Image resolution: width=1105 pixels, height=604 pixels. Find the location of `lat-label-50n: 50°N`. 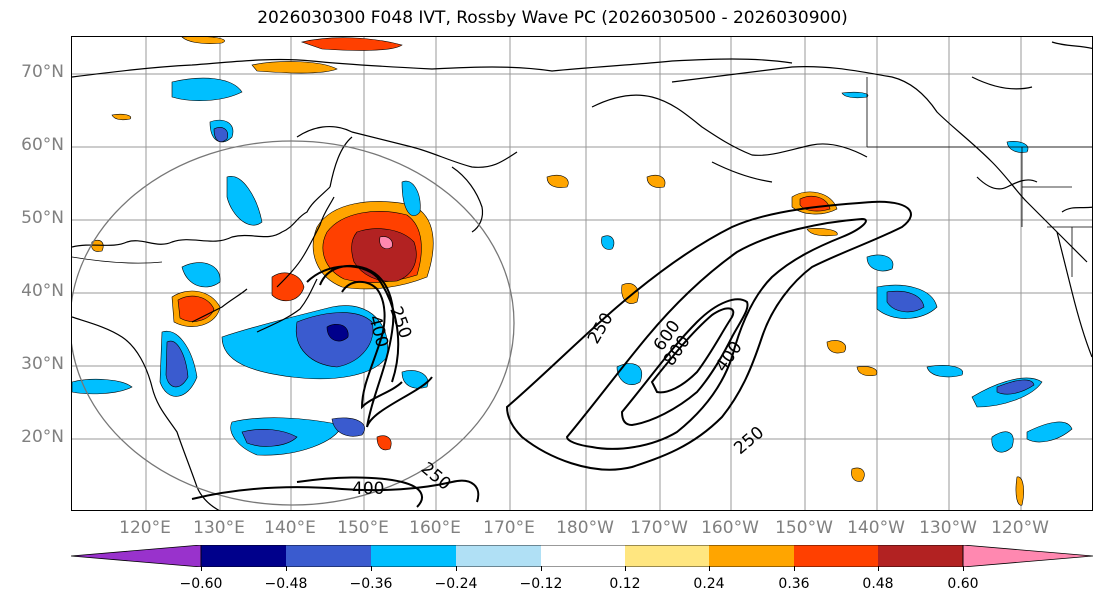

lat-label-50n: 50°N is located at coordinates (42, 218).